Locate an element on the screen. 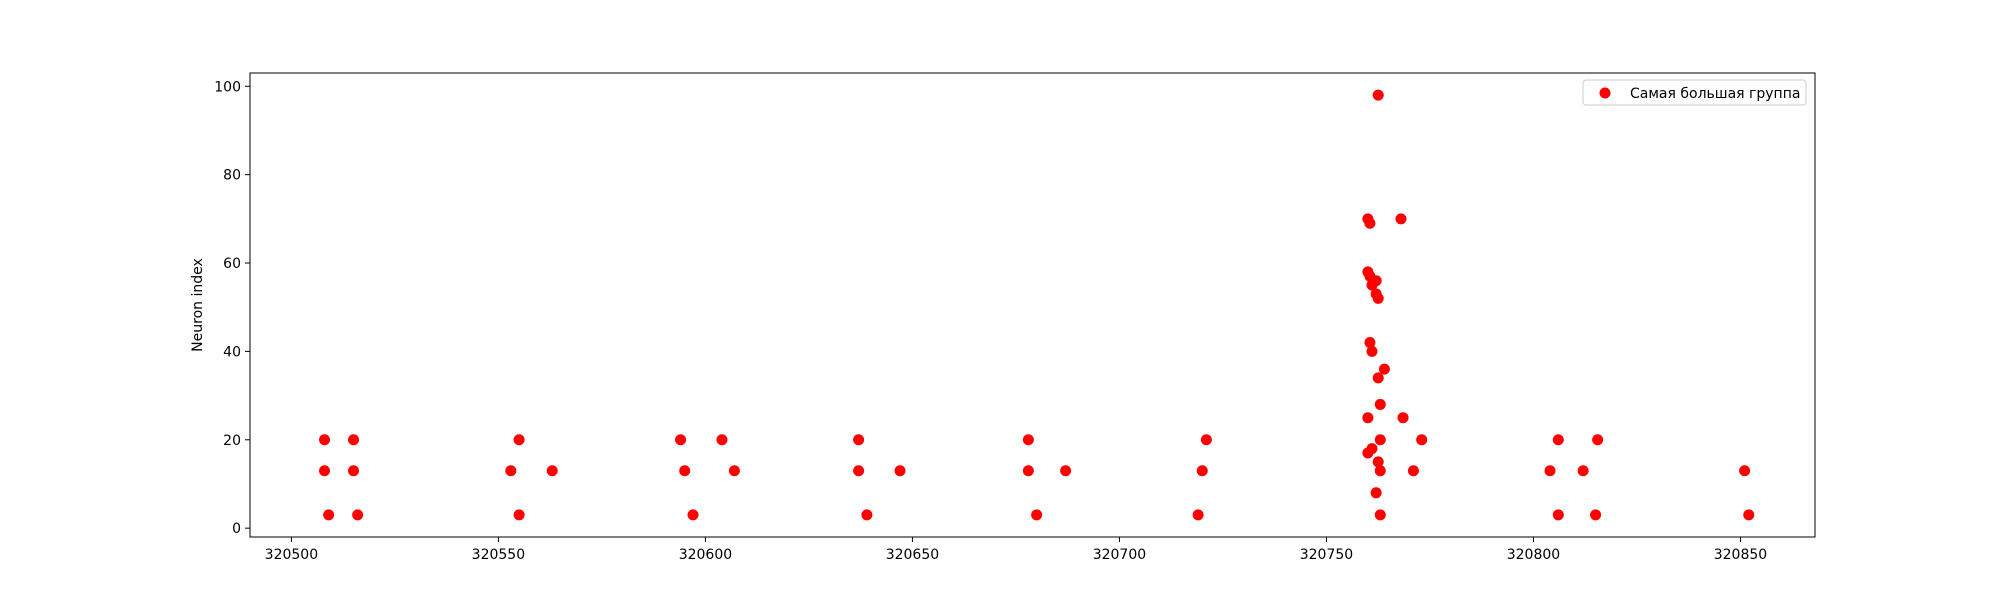 The image size is (2000, 600). x-tick-label: 320700 is located at coordinates (1119, 555).